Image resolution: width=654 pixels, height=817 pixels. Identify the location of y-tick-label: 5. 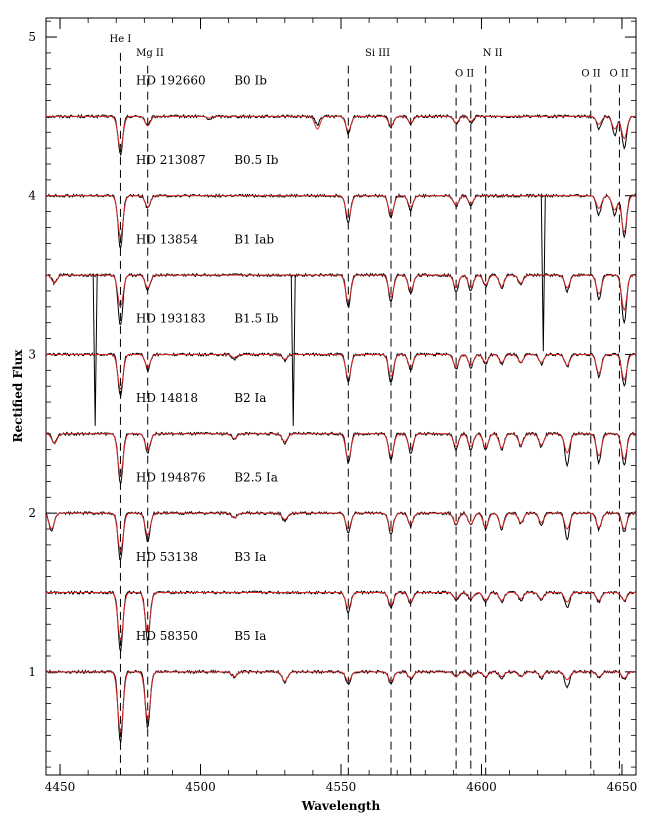
(32, 37).